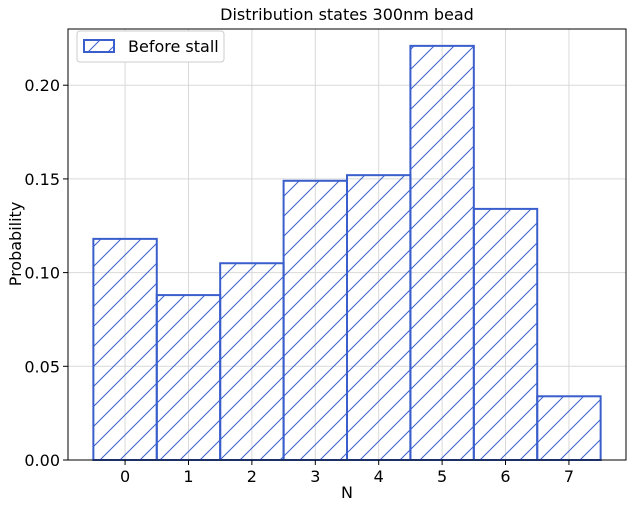 This screenshot has height=508, width=633. What do you see at coordinates (347, 14) in the screenshot?
I see `chart-title: Distribution states 300nm bead` at bounding box center [347, 14].